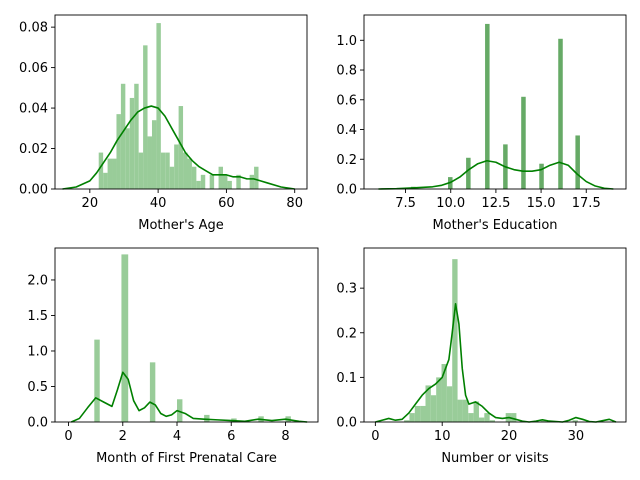 The width and height of the screenshot is (640, 480). I want to click on x-tick-label: 2, so click(123, 436).